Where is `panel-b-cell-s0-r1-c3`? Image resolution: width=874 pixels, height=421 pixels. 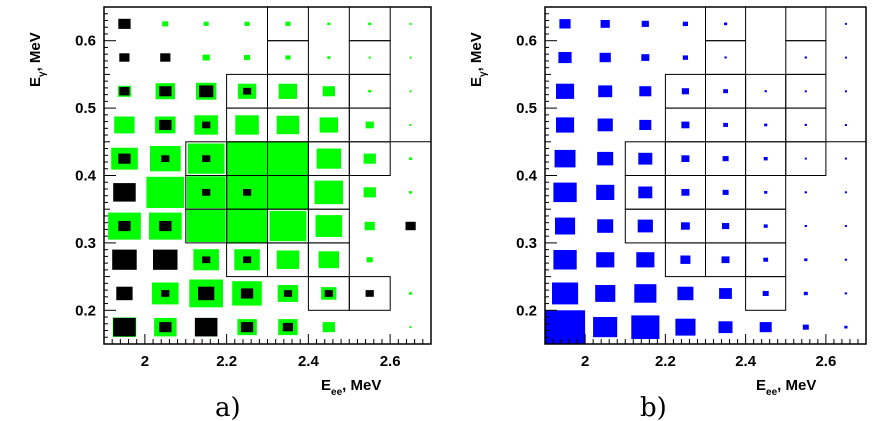
panel-b-cell-s0-r1-c3 is located at coordinates (685, 293).